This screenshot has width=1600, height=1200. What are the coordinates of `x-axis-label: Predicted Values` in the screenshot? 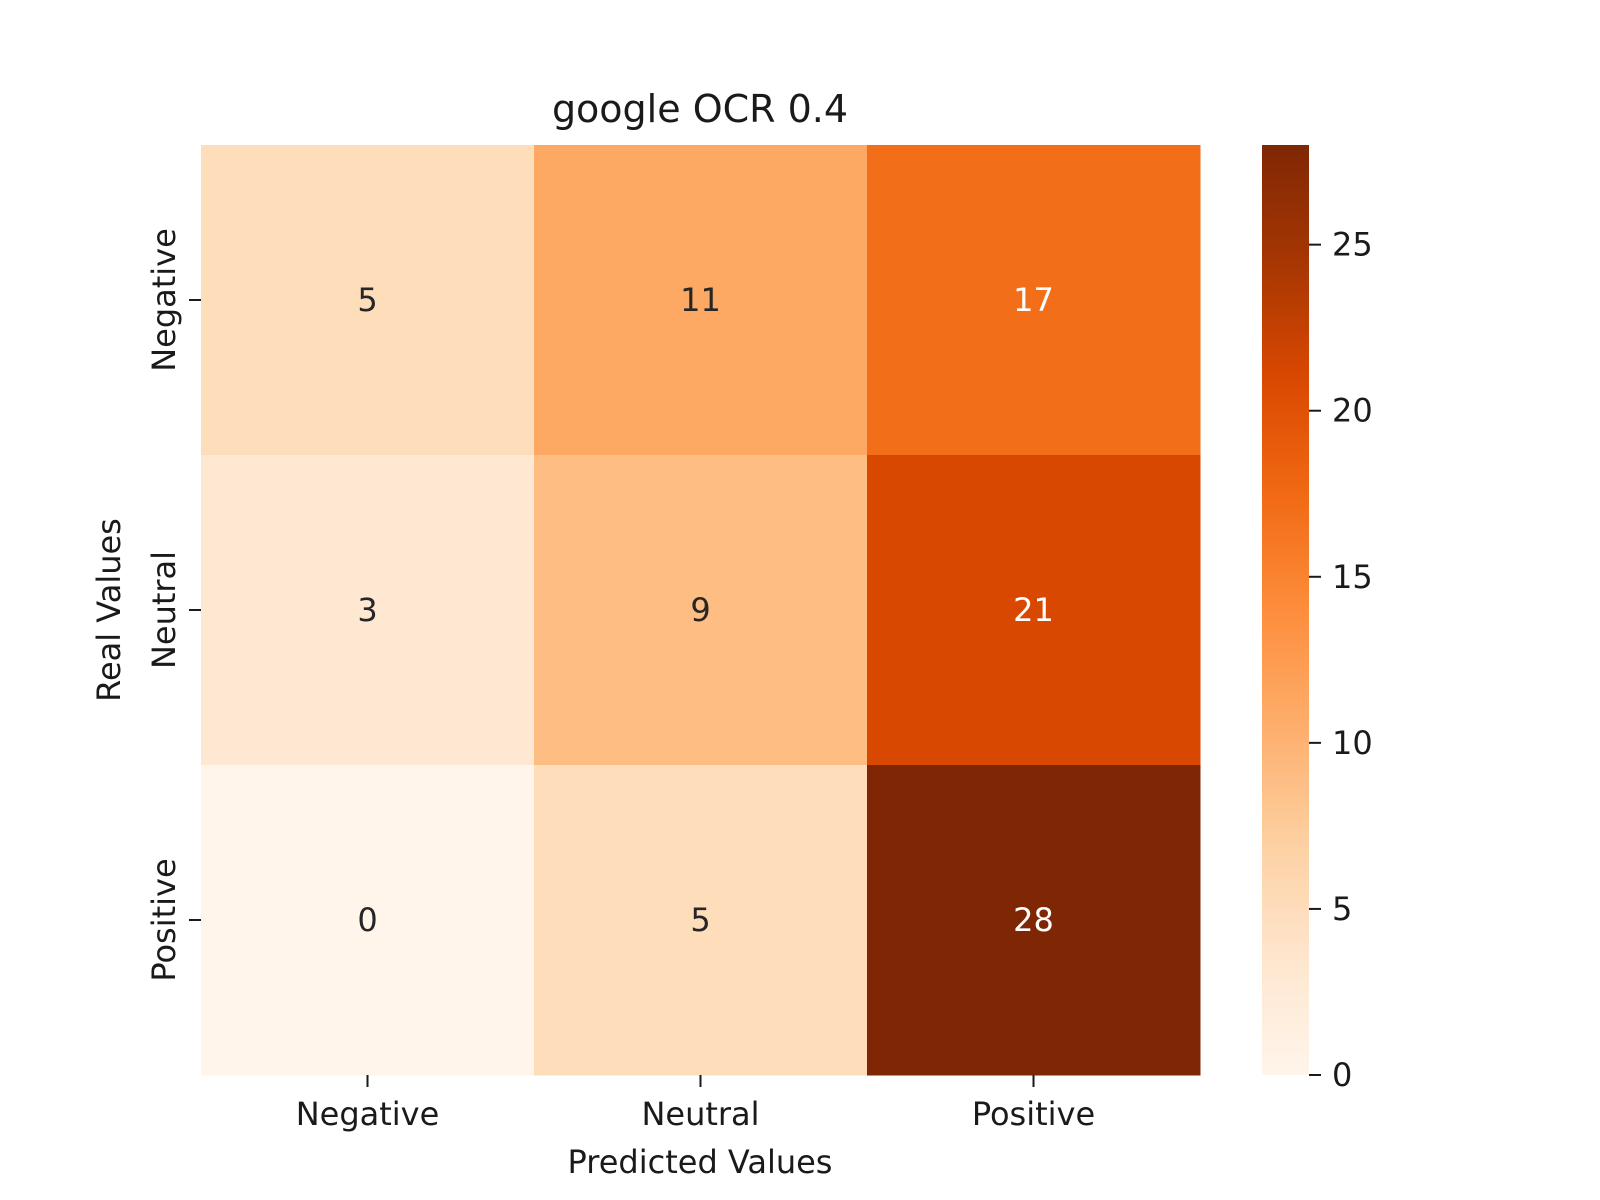 It's located at (700, 1162).